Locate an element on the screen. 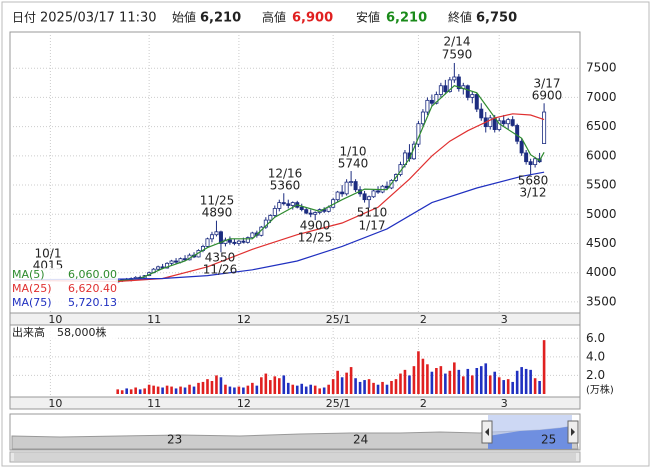 The image size is (653, 470). y-tick-label: 4000 is located at coordinates (601, 272).